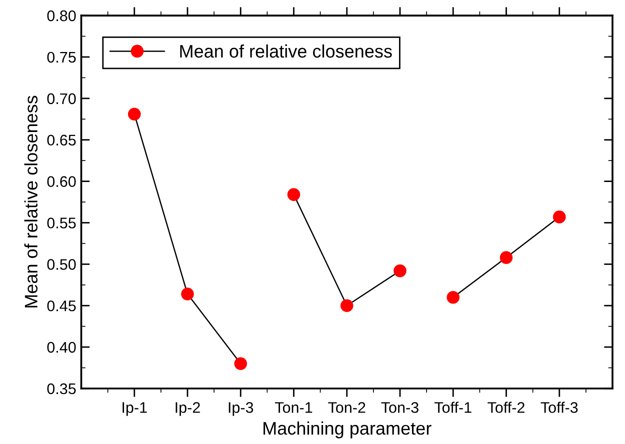 The width and height of the screenshot is (625, 444). What do you see at coordinates (61, 98) in the screenshot?
I see `y-tick-label: 0.70` at bounding box center [61, 98].